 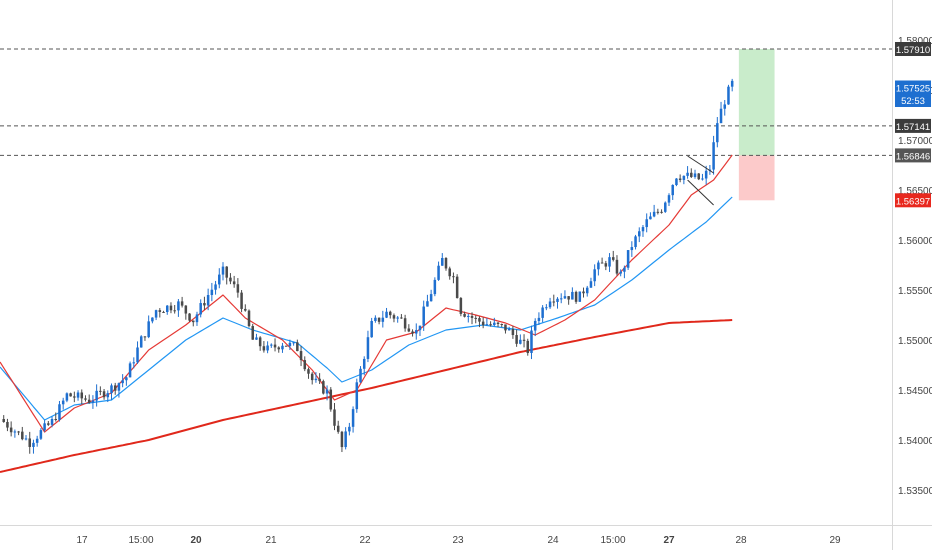 What do you see at coordinates (756, 102) in the screenshot?
I see `target-zone` at bounding box center [756, 102].